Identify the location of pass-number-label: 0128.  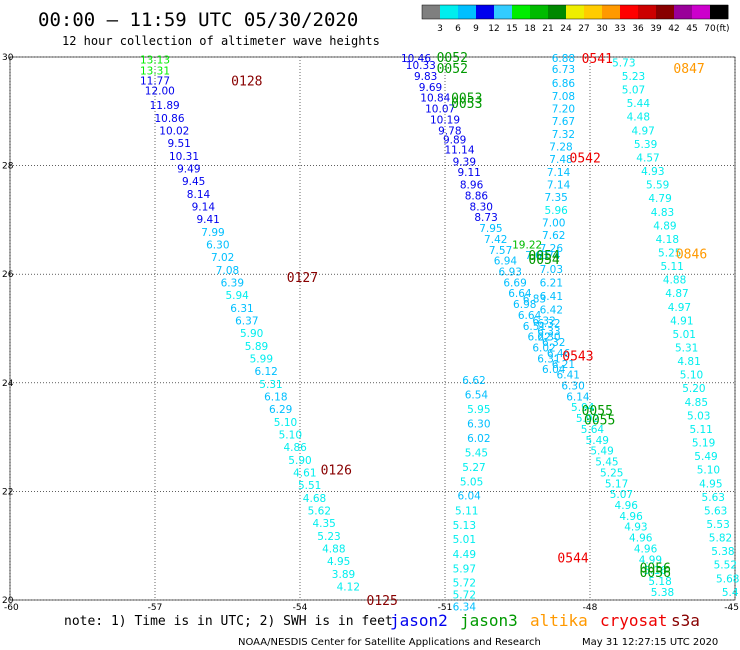
(246, 81).